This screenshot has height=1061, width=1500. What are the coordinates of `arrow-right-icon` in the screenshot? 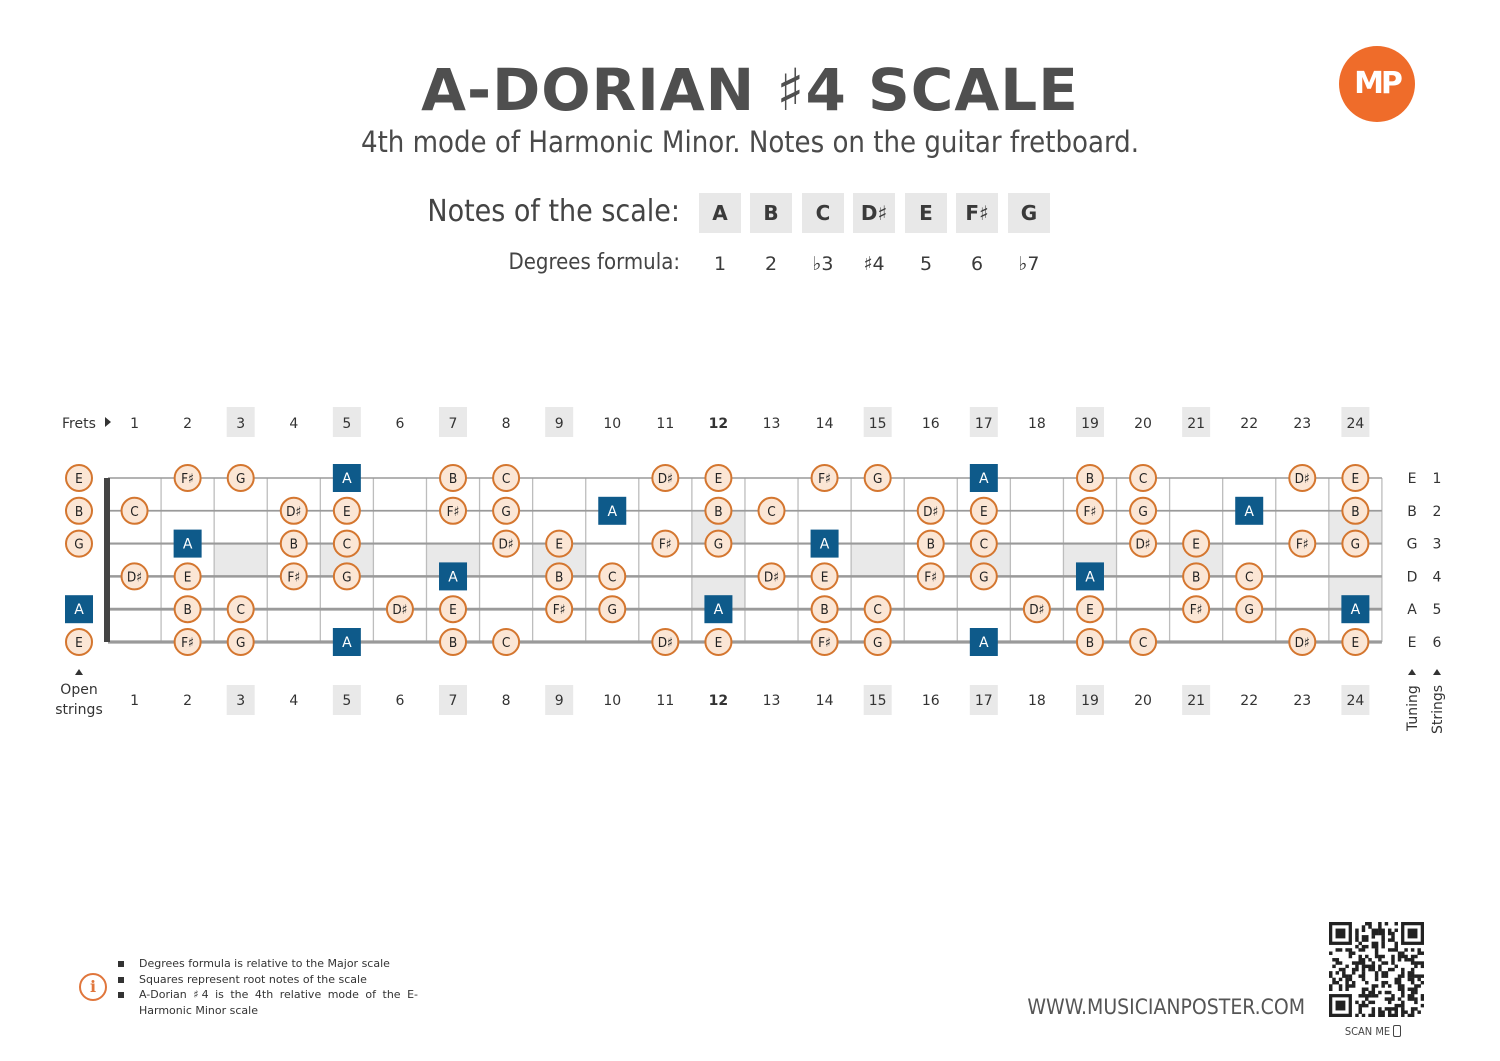 It's located at (108, 422).